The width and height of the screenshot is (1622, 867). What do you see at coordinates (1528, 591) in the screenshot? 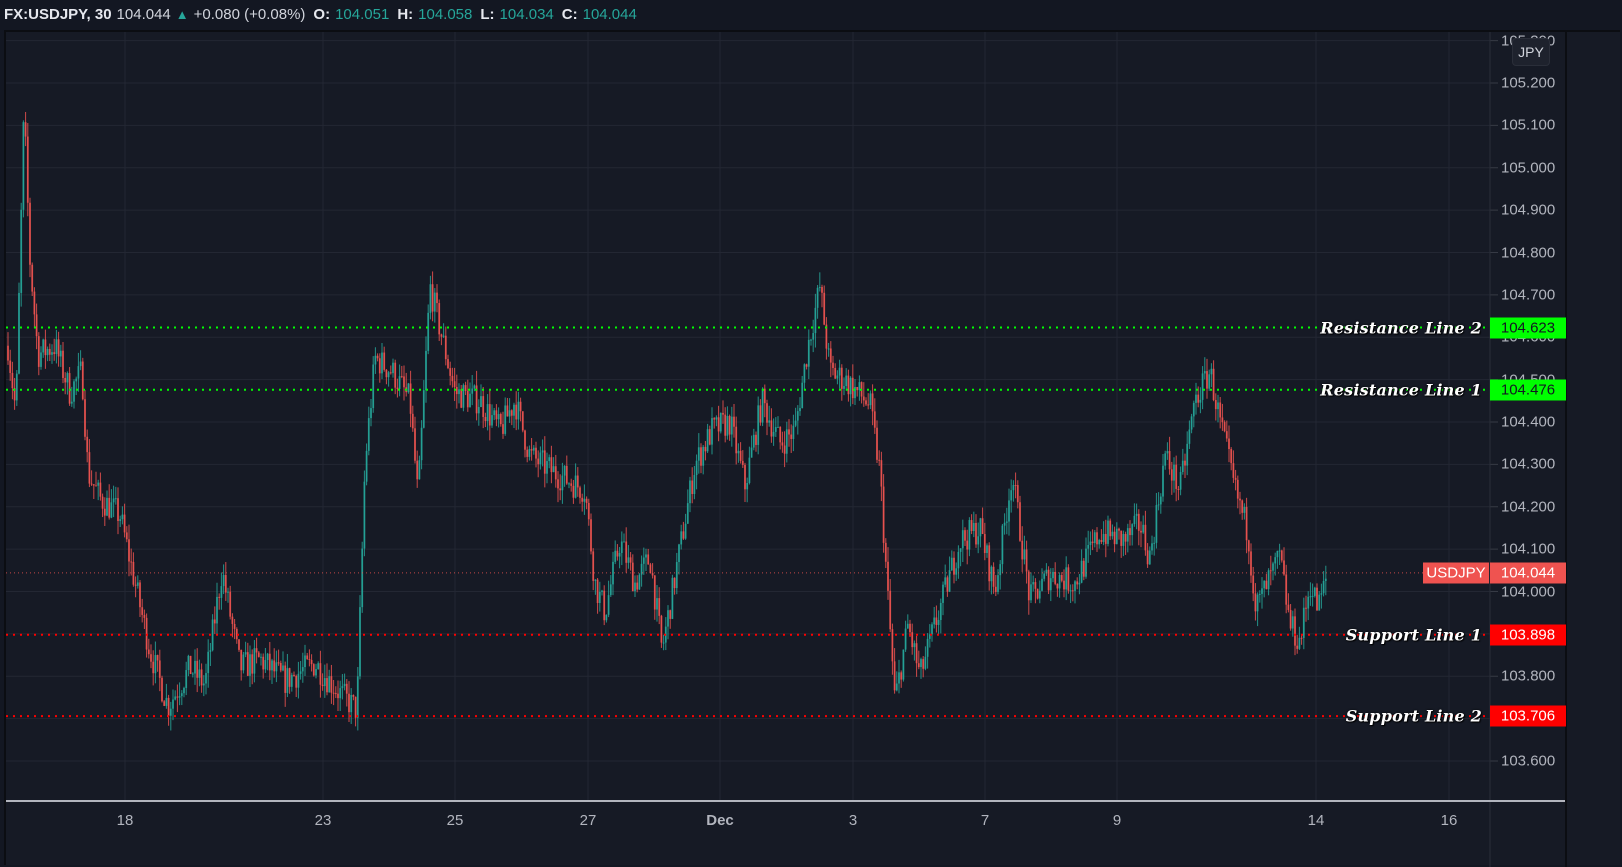
I see `price-axis-label: 104.000` at bounding box center [1528, 591].